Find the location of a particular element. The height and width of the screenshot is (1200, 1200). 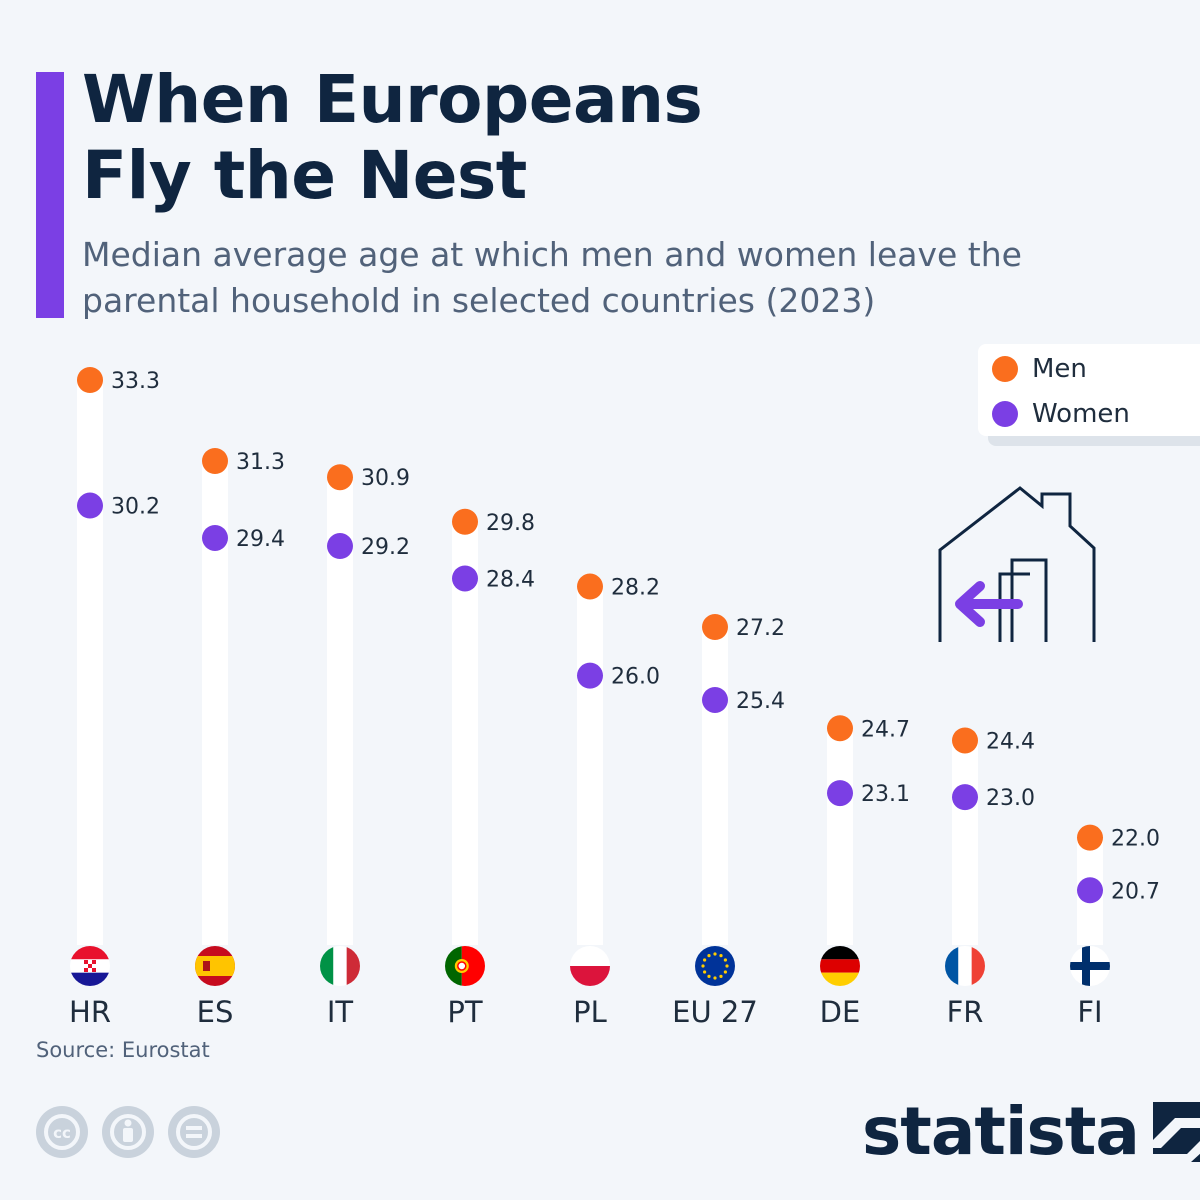

country-group-es: 31.3 29.4 ES is located at coordinates (240, 738).